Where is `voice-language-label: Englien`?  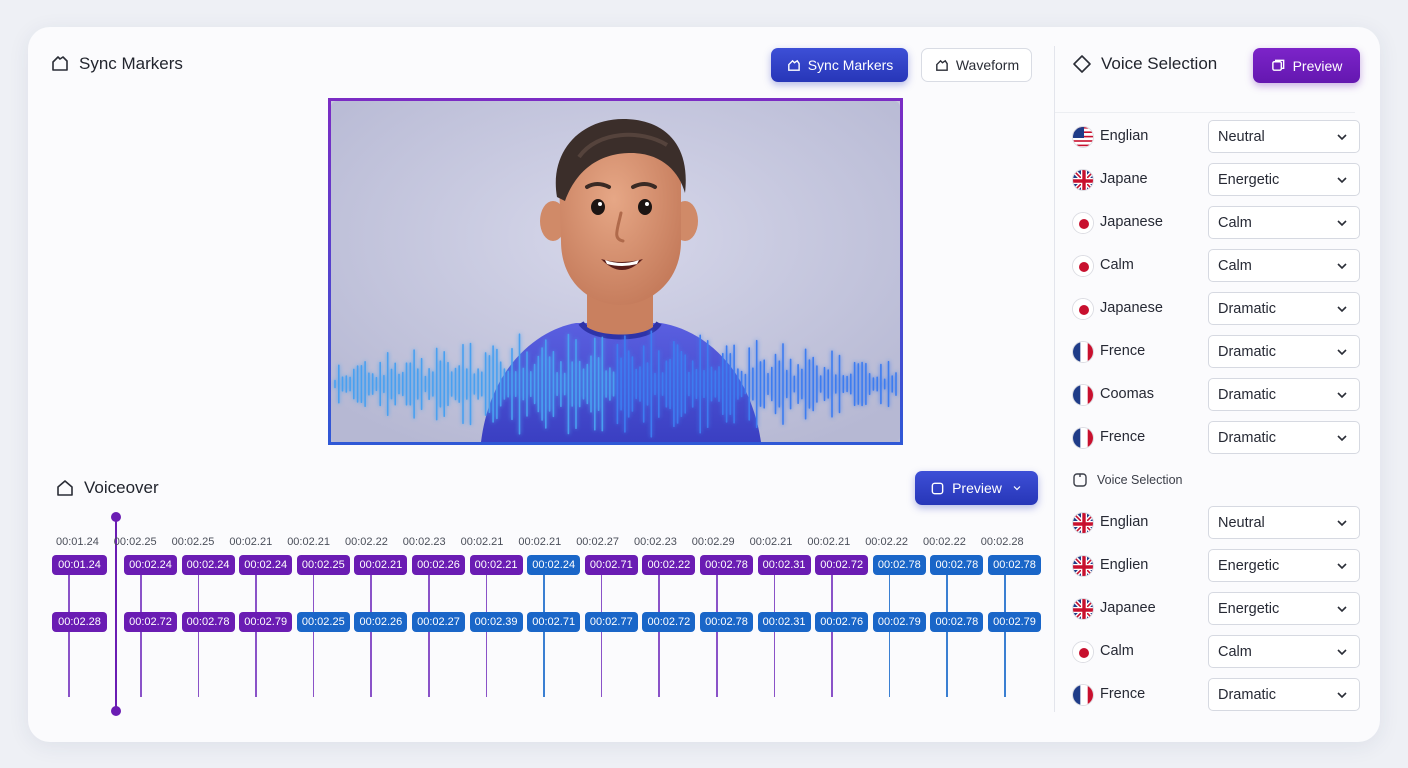 voice-language-label: Englien is located at coordinates (1124, 565).